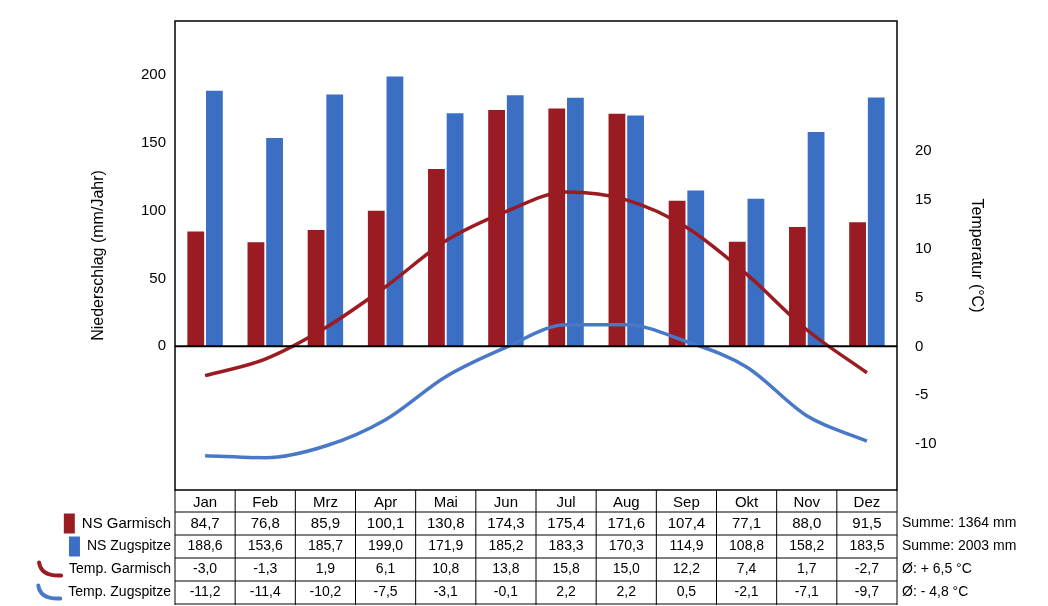 This screenshot has height=606, width=1048. What do you see at coordinates (265, 502) in the screenshot?
I see `x-tick-label: Feb` at bounding box center [265, 502].